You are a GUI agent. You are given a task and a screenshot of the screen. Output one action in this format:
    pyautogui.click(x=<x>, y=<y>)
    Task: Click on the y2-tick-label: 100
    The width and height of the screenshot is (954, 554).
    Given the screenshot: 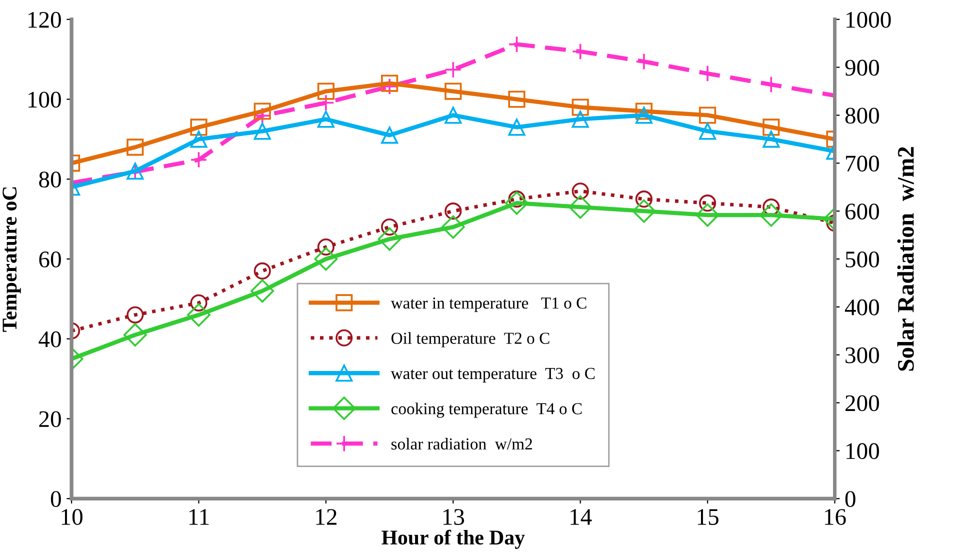 What is the action you would take?
    pyautogui.click(x=862, y=451)
    